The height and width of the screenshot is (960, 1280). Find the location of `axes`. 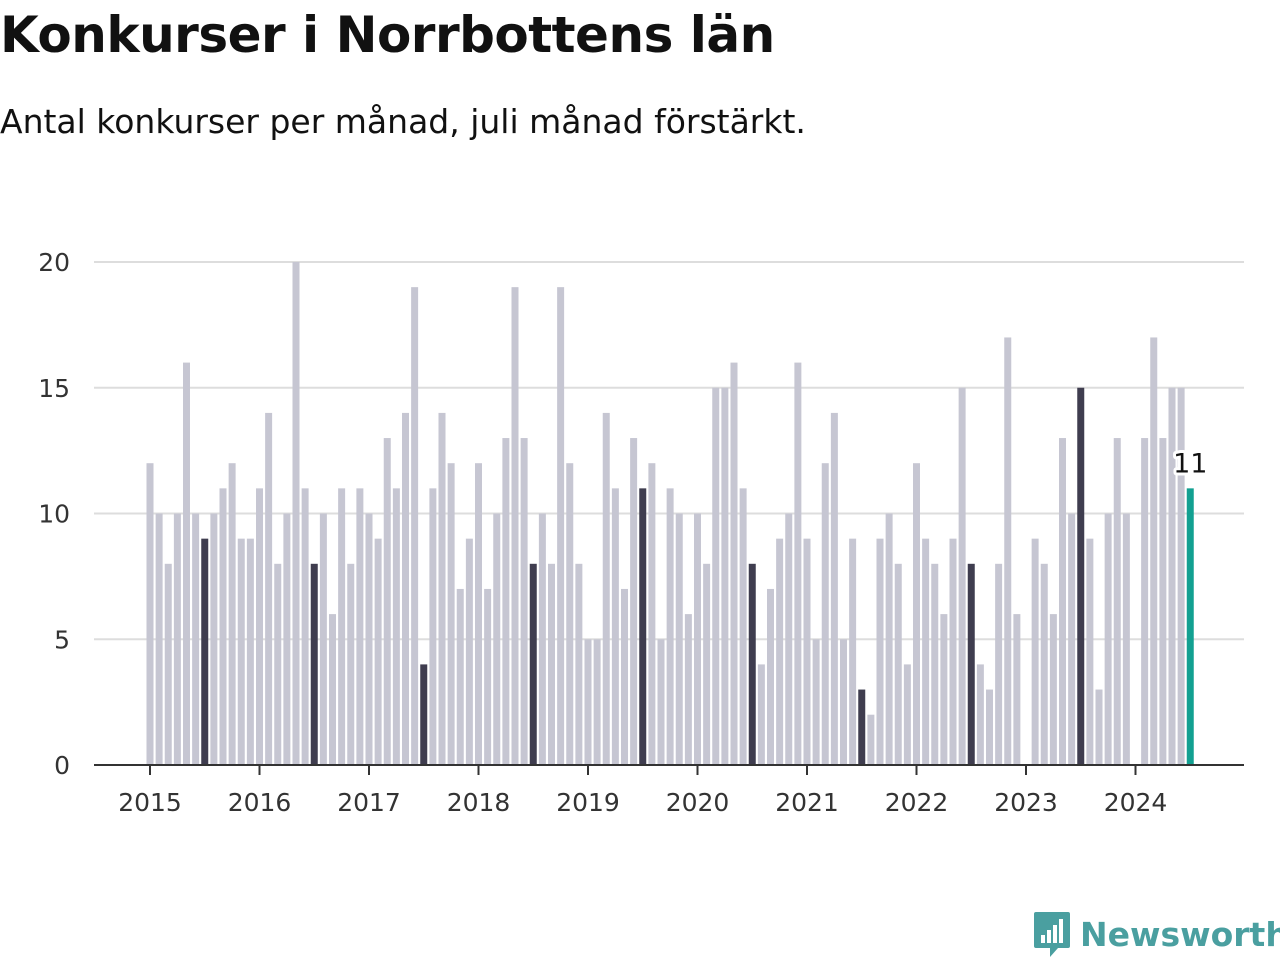

axes is located at coordinates (669, 769).